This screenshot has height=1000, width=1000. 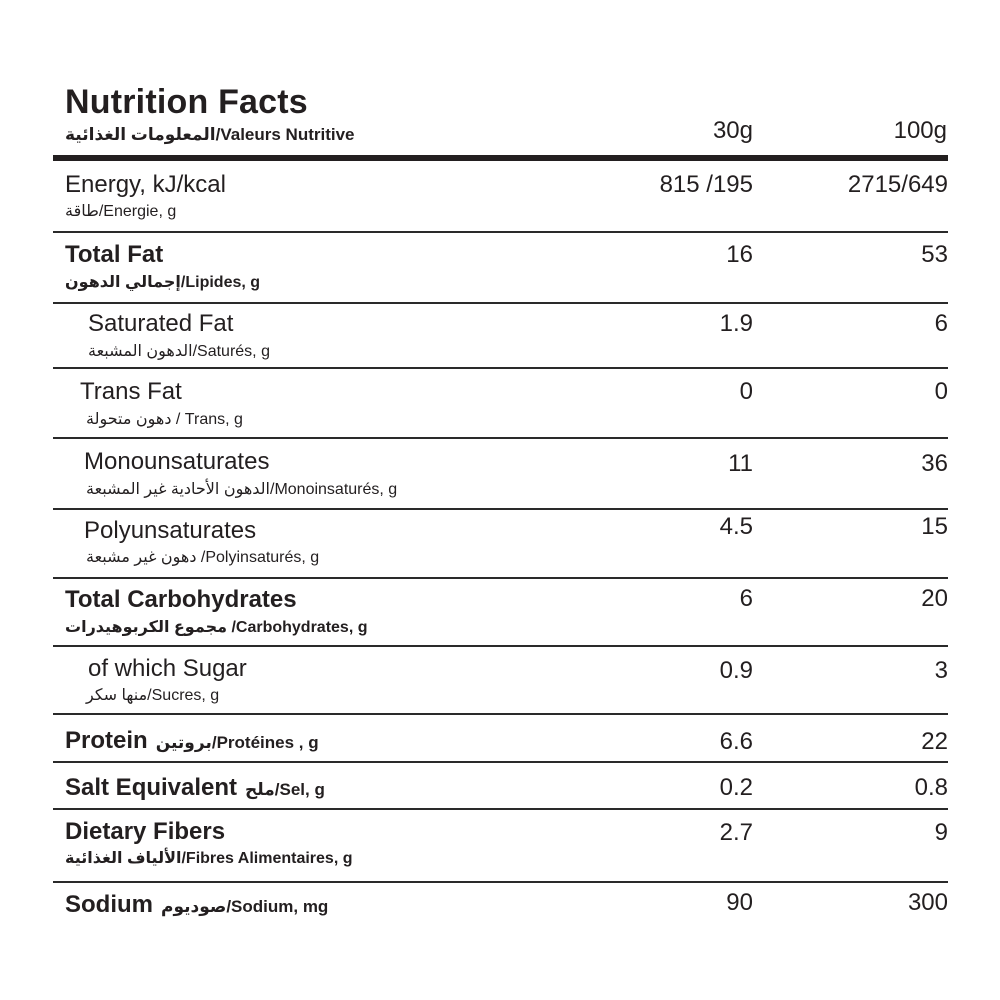 What do you see at coordinates (739, 902) in the screenshot?
I see `row-sodium-value-30g: 90` at bounding box center [739, 902].